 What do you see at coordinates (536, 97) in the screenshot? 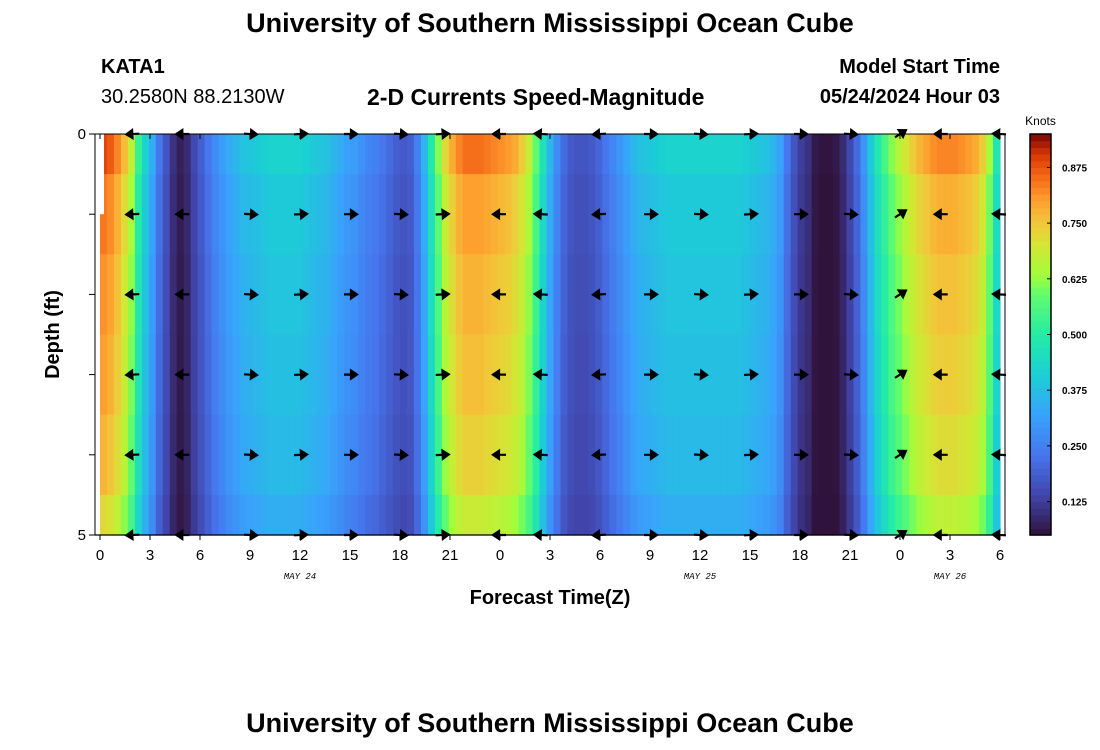
I see `chart-title: 2-D Currents Speed-Magnitude` at bounding box center [536, 97].